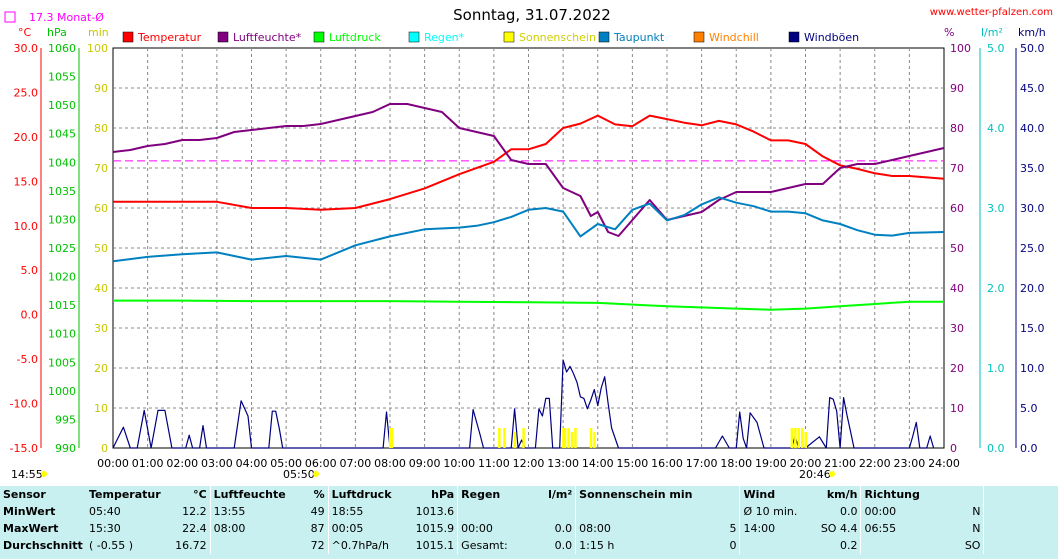 This screenshot has height=559, width=1058. What do you see at coordinates (317, 545) in the screenshot?
I see `cell: 72` at bounding box center [317, 545].